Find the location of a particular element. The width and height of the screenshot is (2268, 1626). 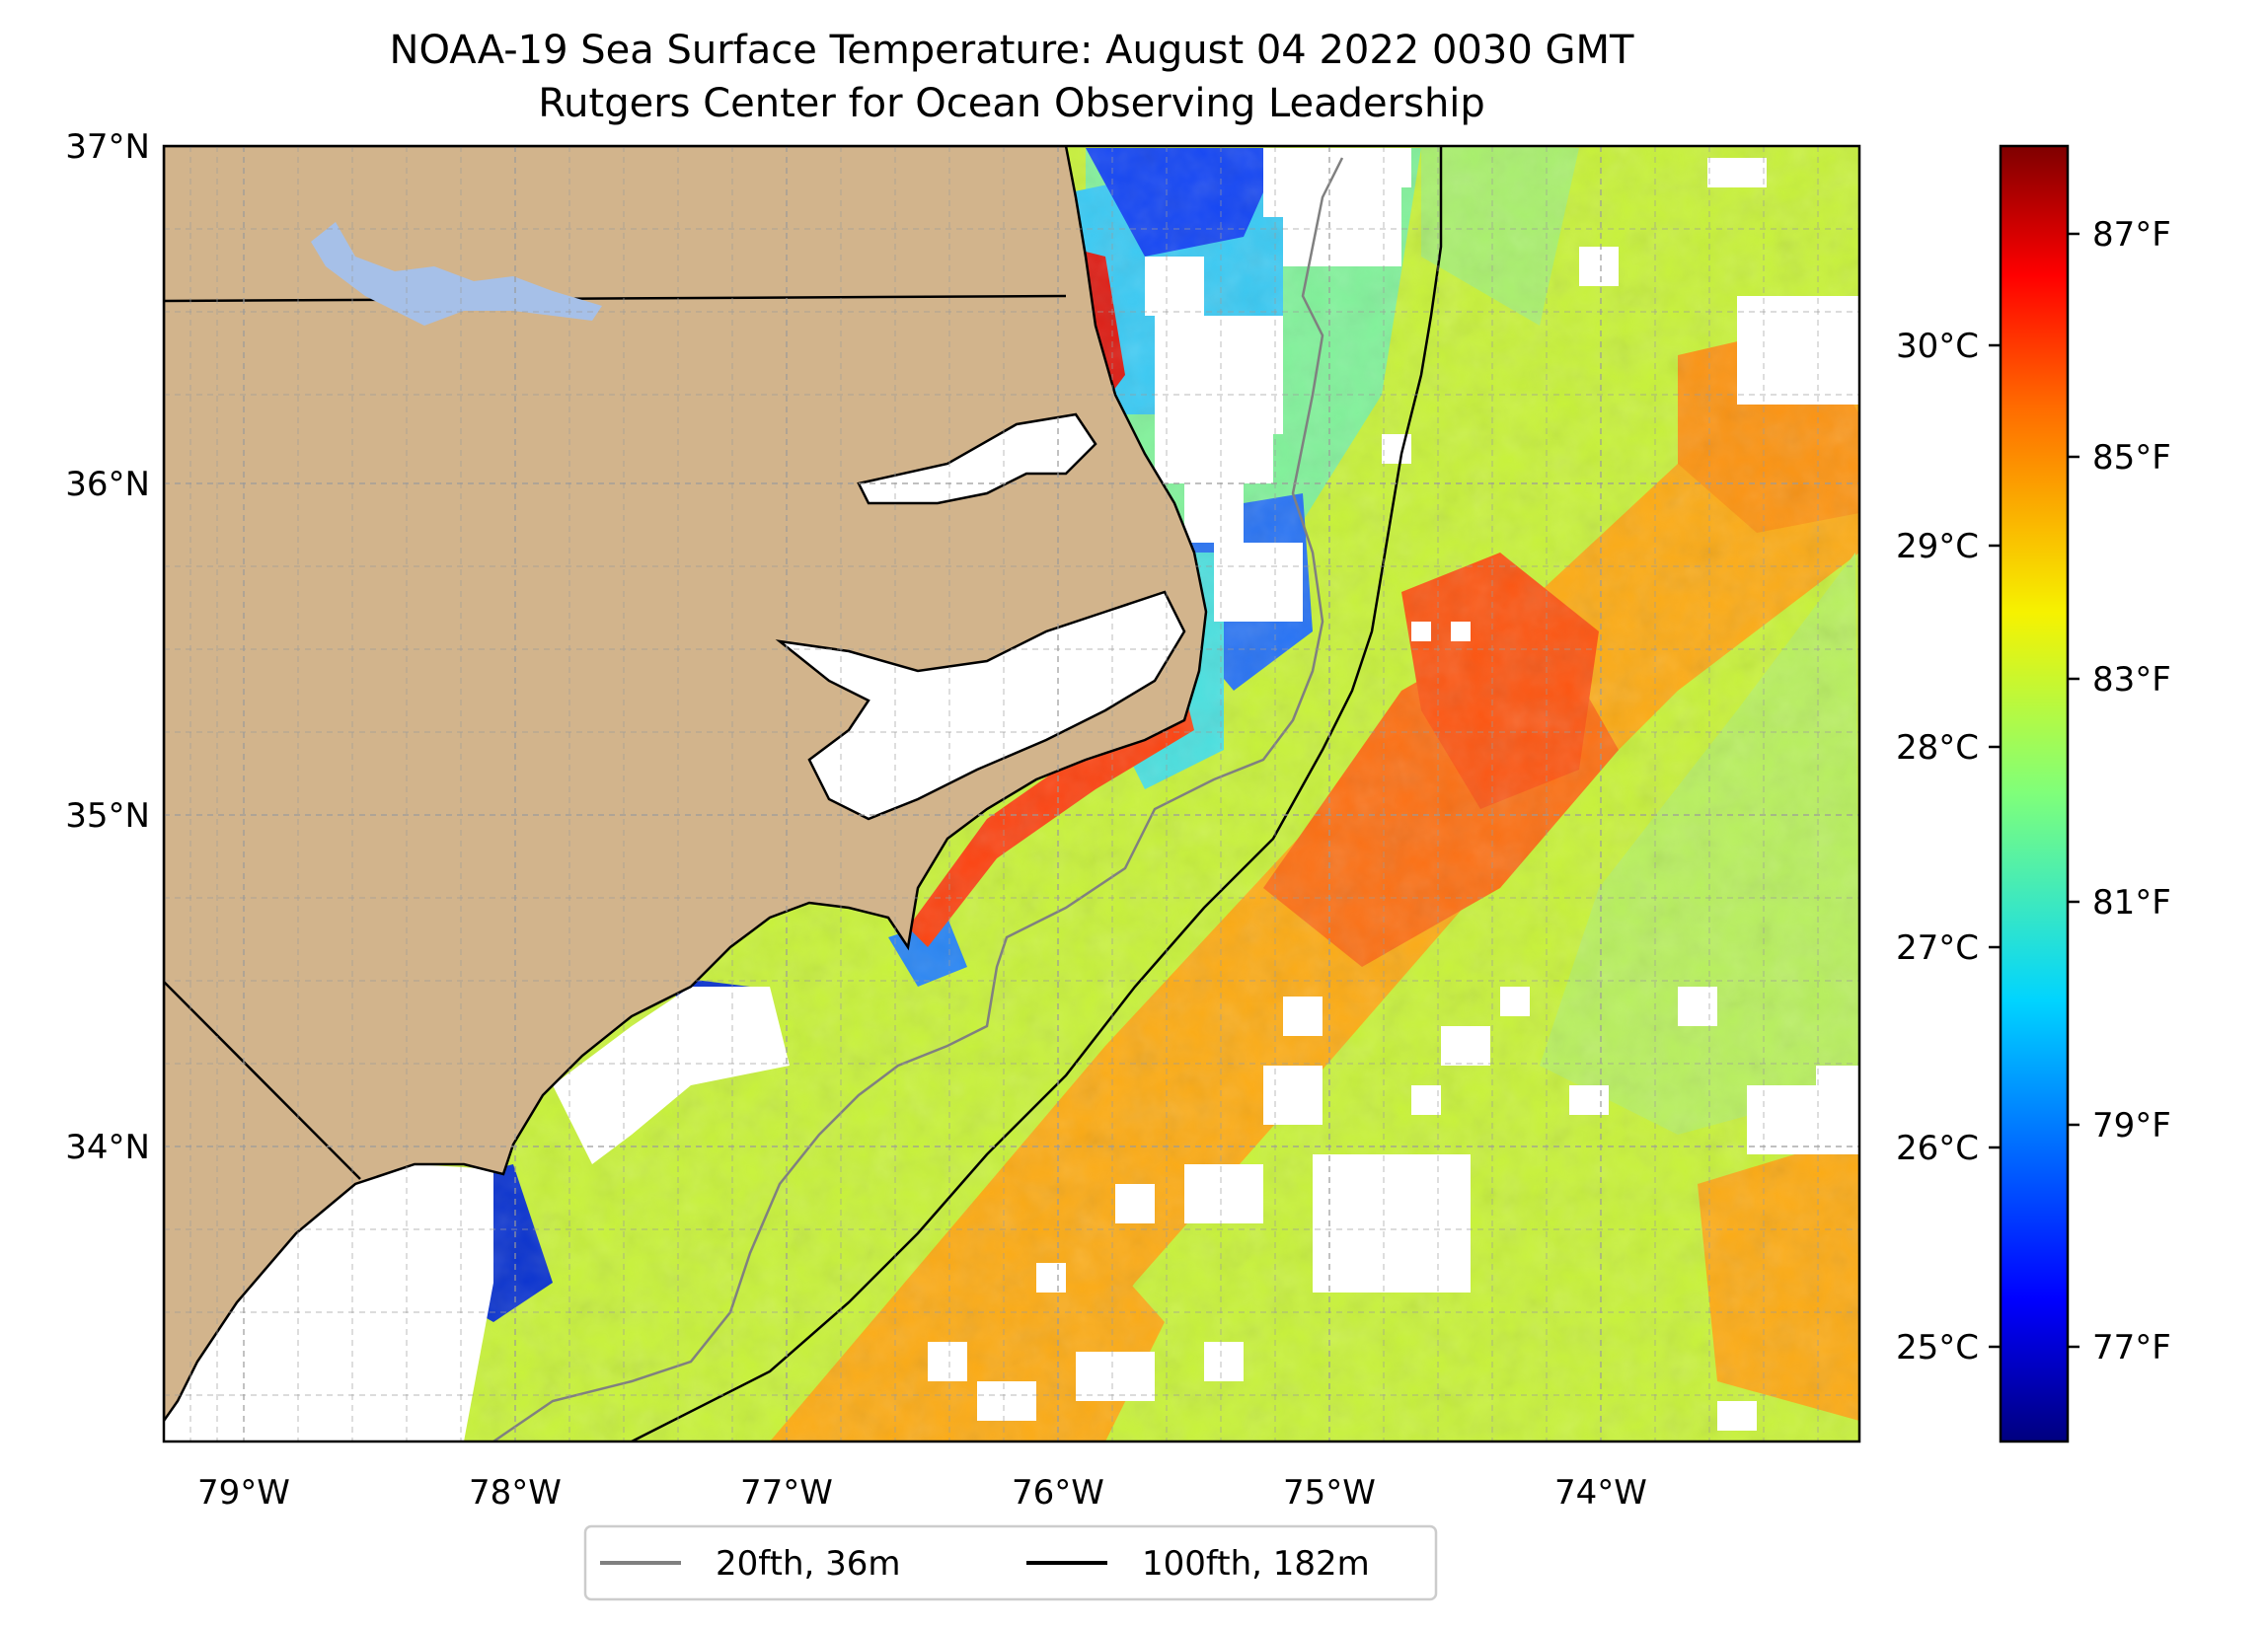

state-border-va-nc is located at coordinates (615, 298).